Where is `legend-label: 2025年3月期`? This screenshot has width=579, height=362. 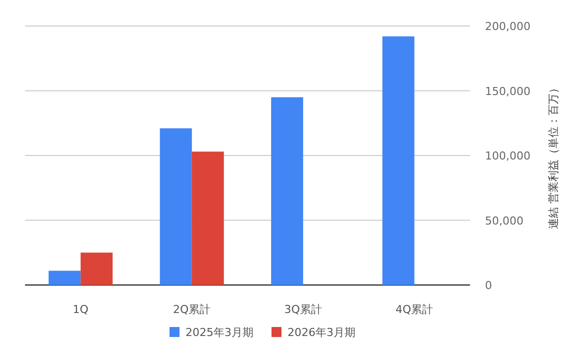
legend-label: 2025年3月期 is located at coordinates (220, 332).